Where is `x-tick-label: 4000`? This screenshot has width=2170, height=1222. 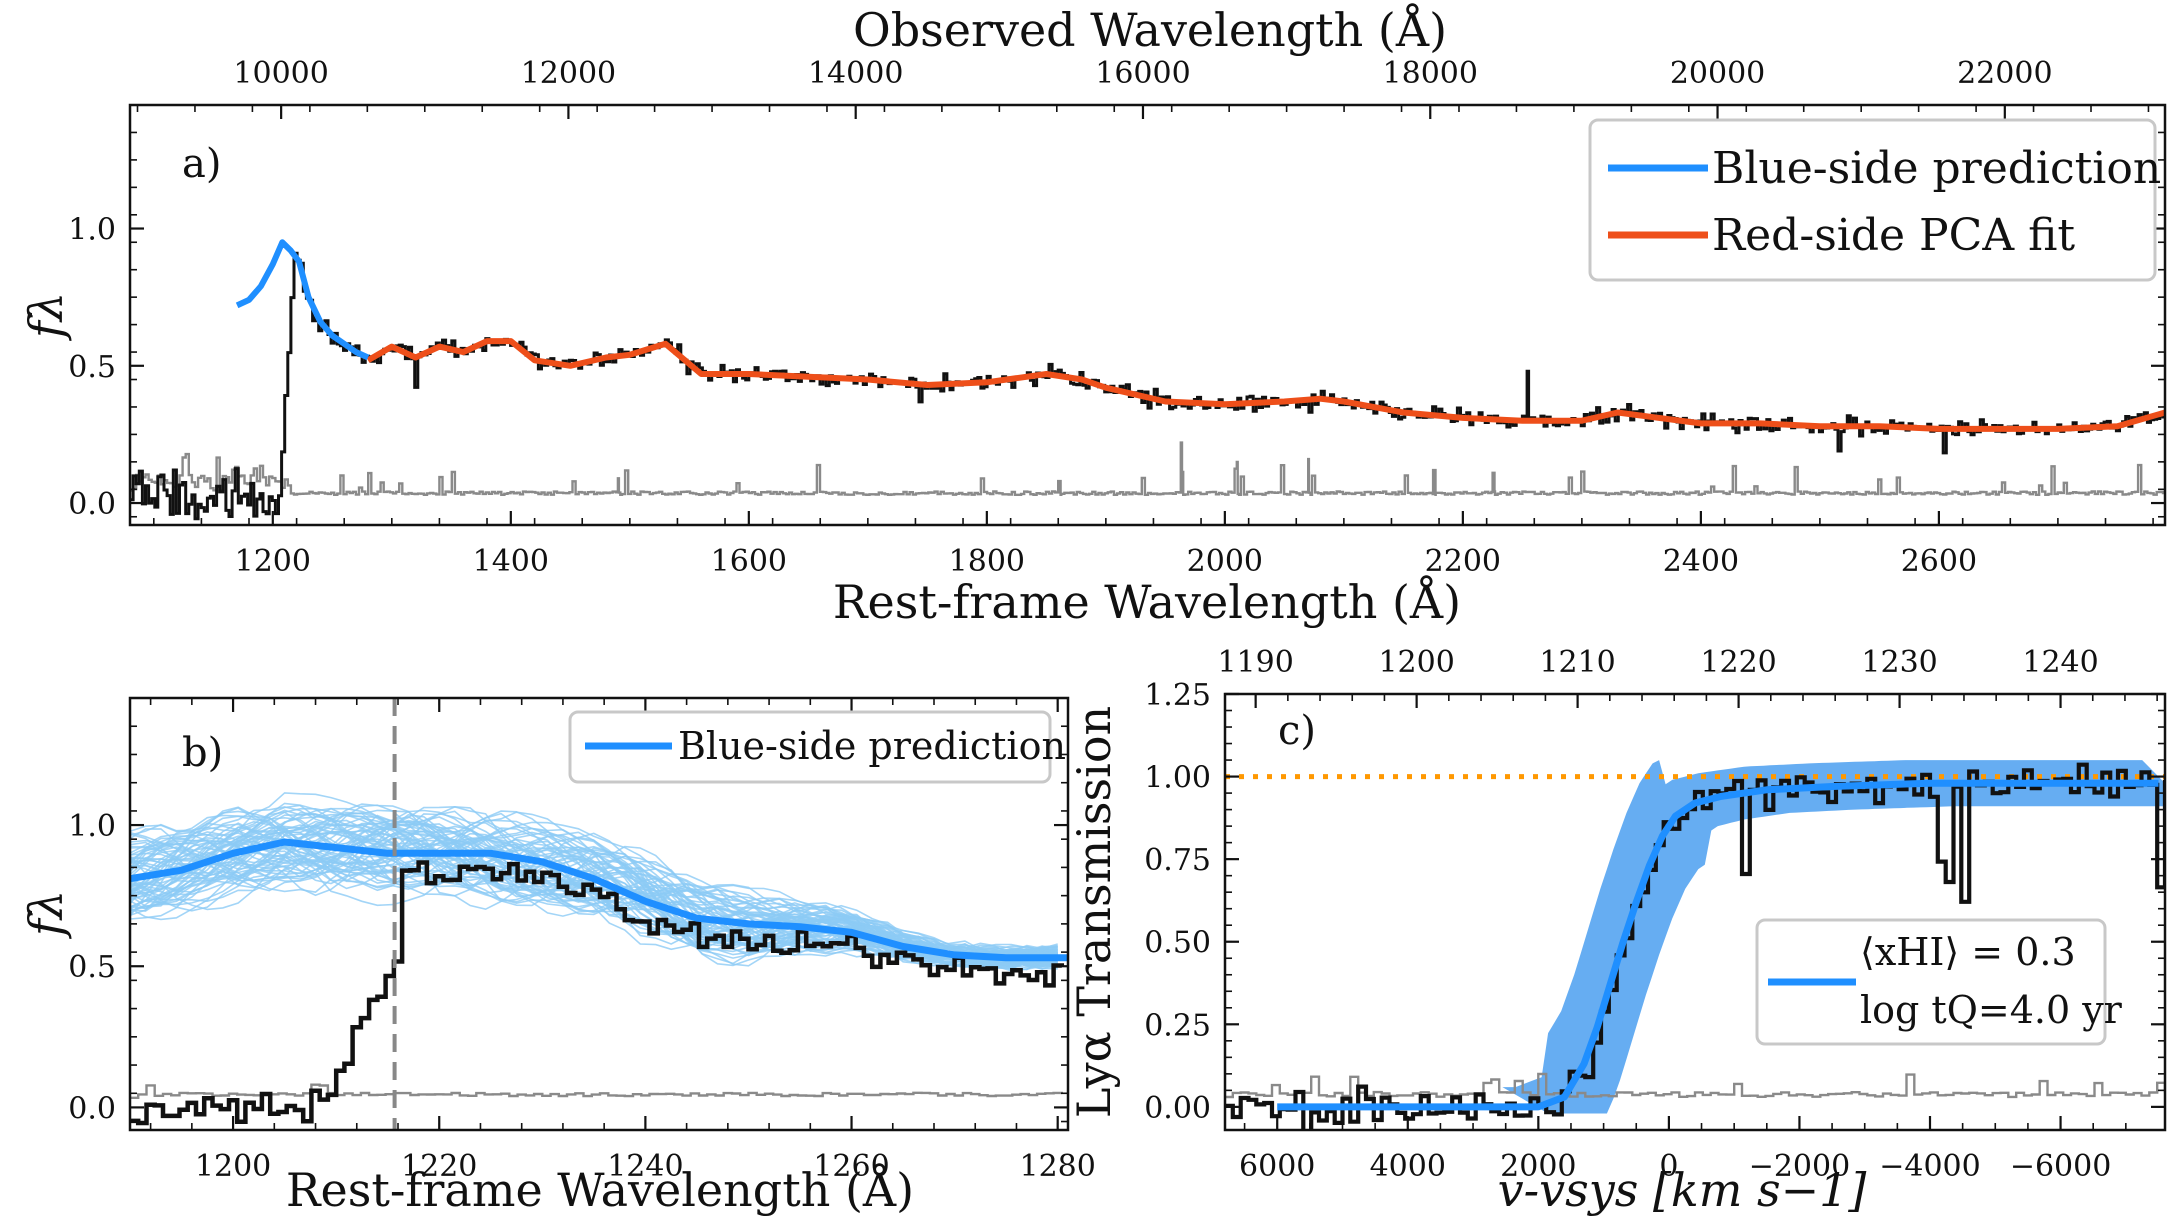 x-tick-label: 4000 is located at coordinates (1408, 1166).